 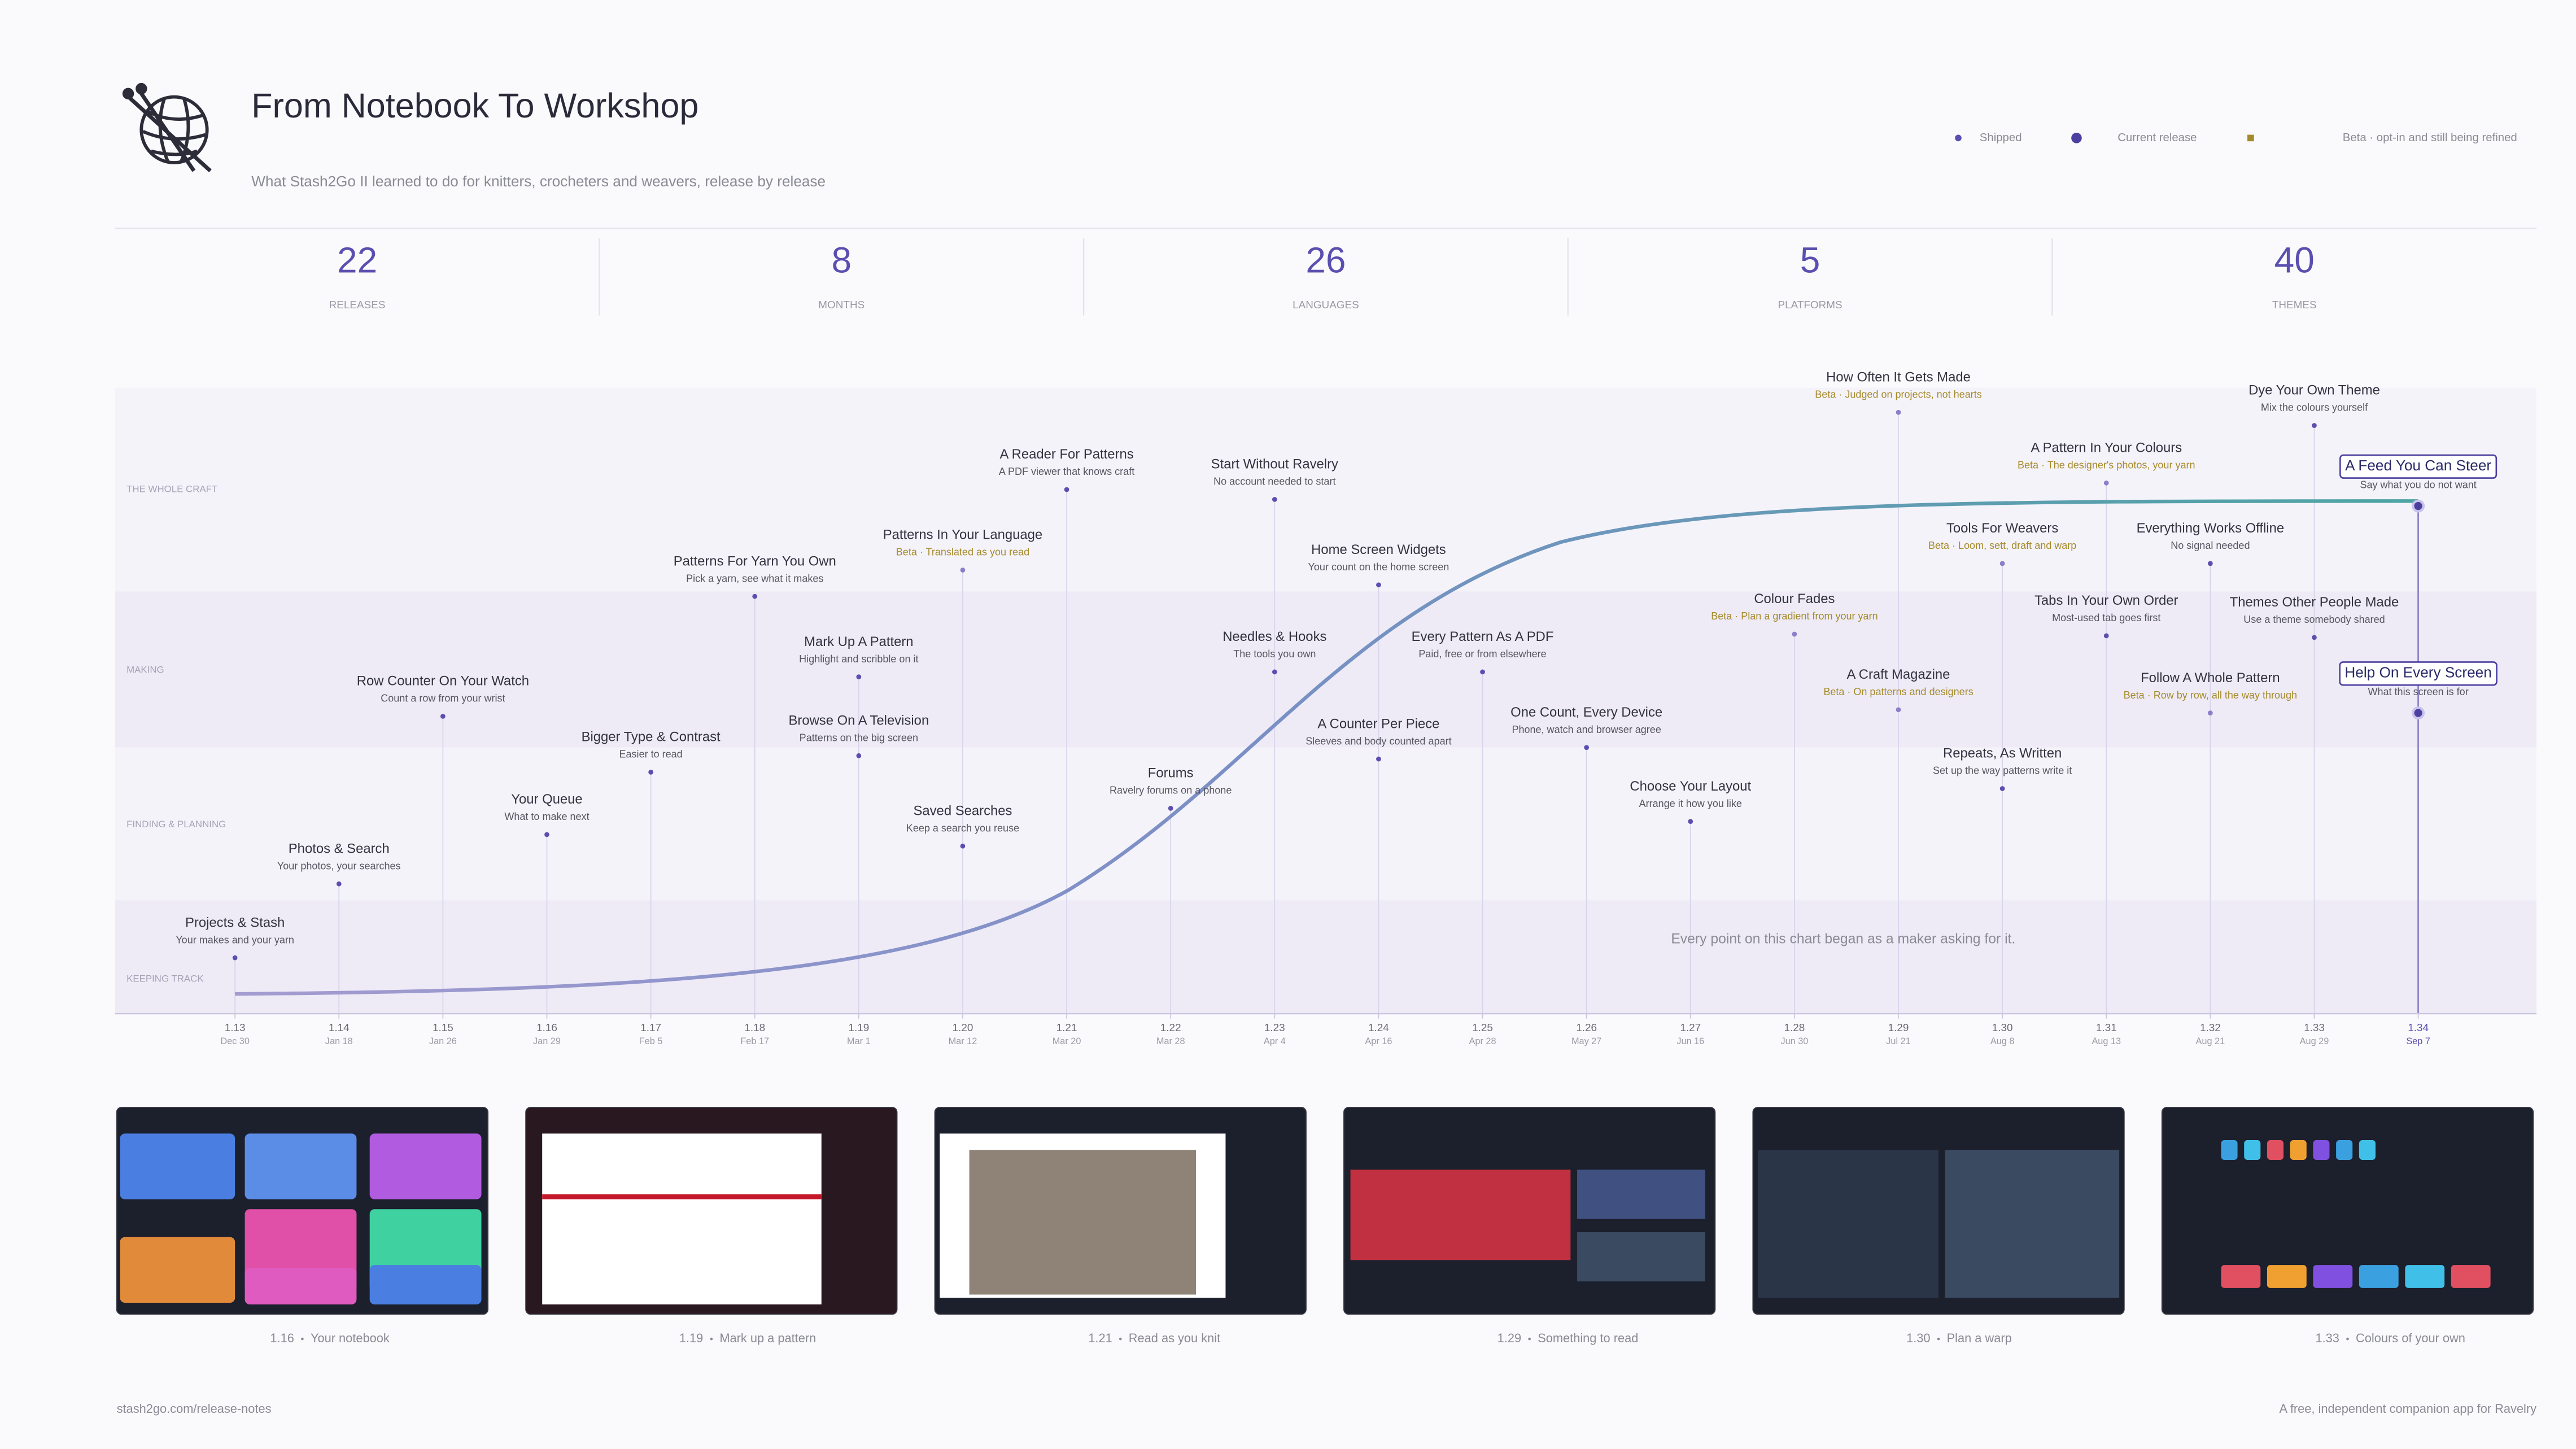 What do you see at coordinates (963, 810) in the screenshot?
I see `milestone-title: Saved Searches` at bounding box center [963, 810].